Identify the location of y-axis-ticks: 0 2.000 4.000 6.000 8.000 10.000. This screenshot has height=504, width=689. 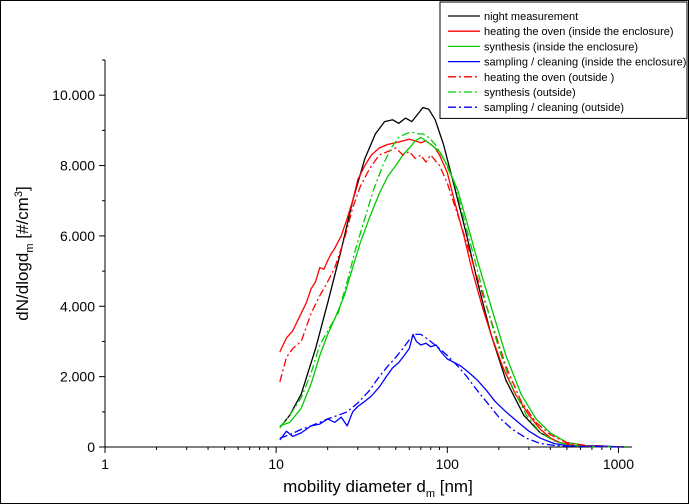
(78, 257).